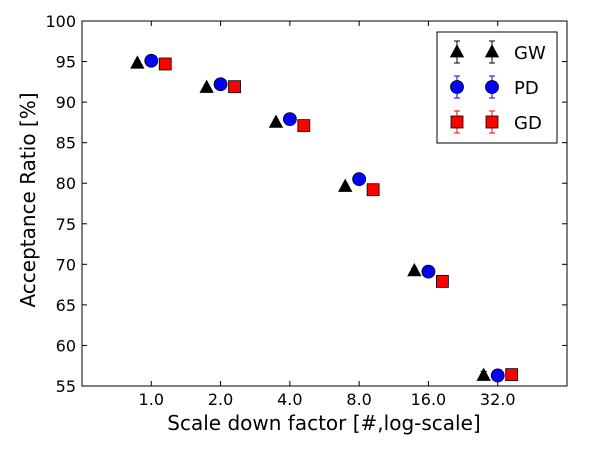 This screenshot has height=449, width=598. Describe the element at coordinates (66, 305) in the screenshot. I see `y-tick-label: 65` at that location.